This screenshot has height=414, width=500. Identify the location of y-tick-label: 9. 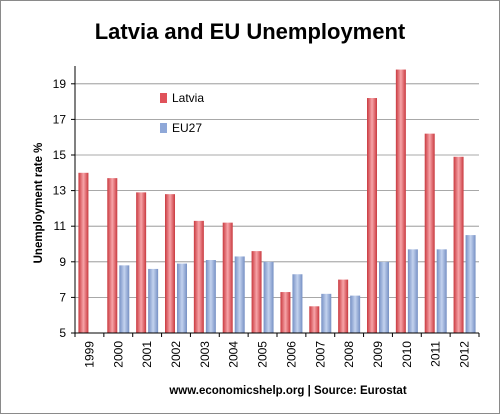
(62, 262).